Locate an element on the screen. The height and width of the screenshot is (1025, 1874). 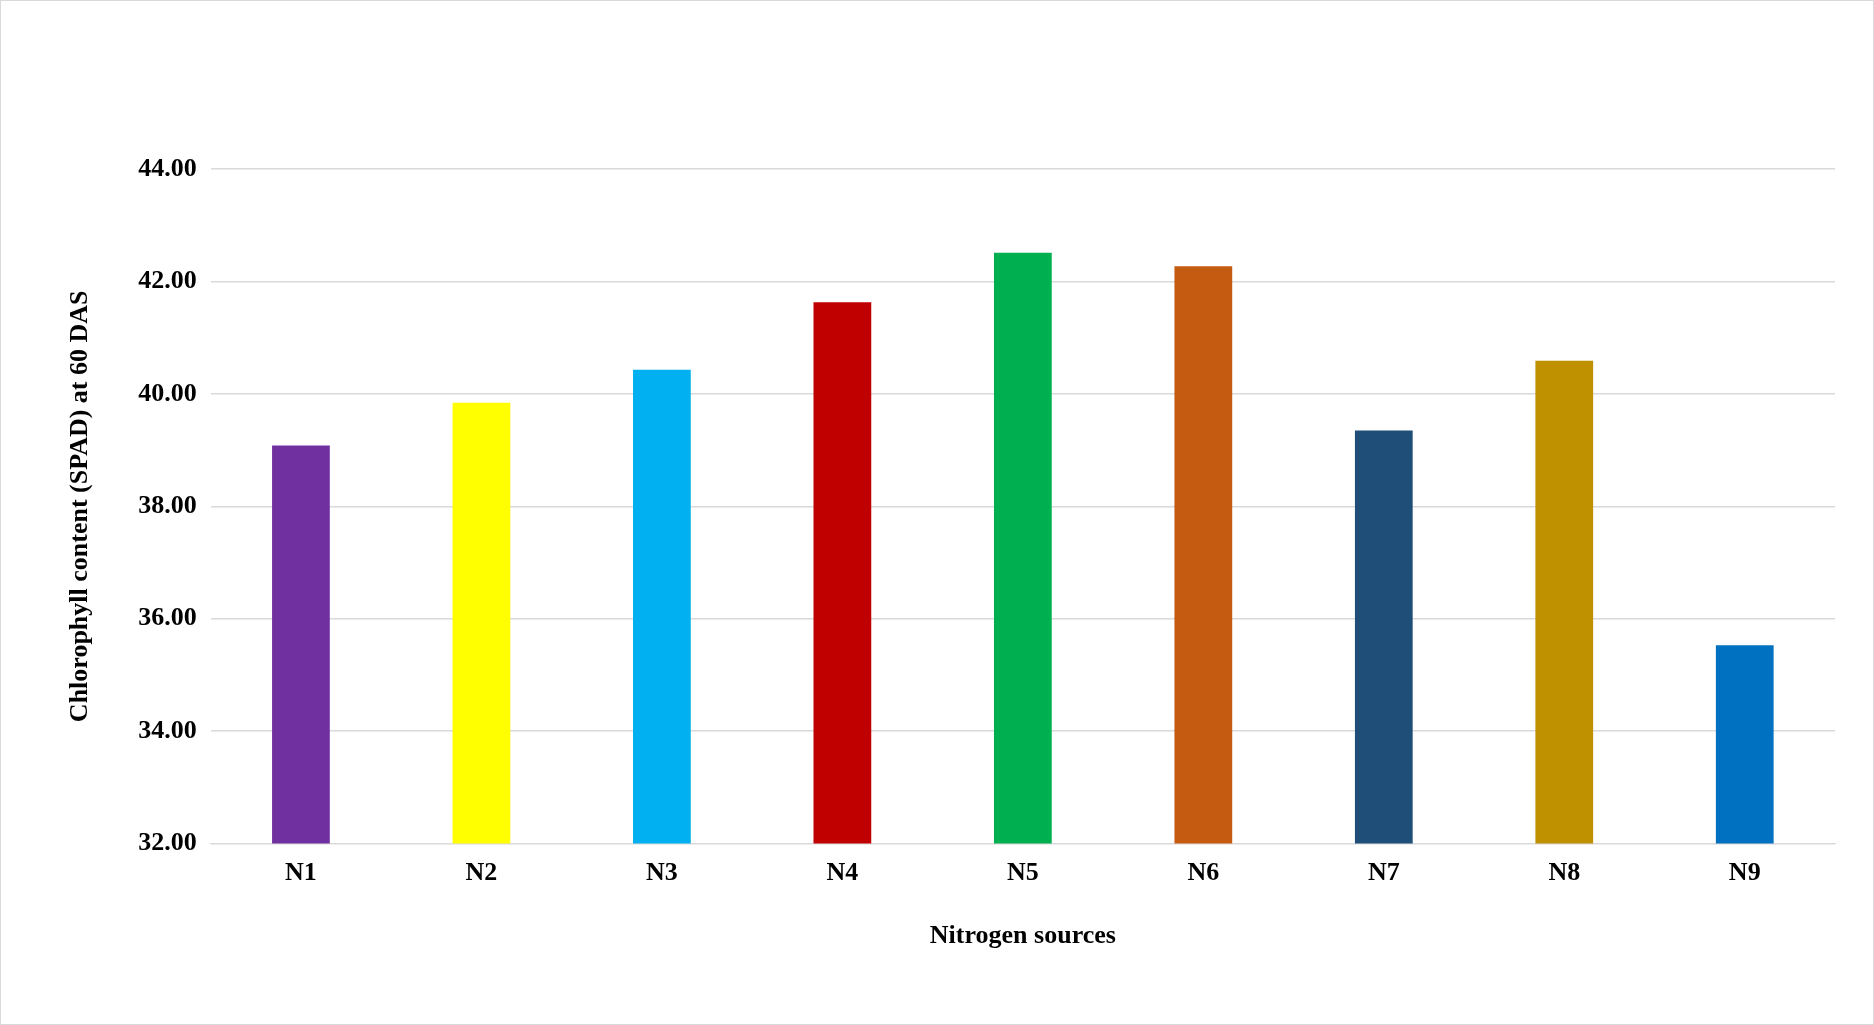
y-tick-label: 42.00 is located at coordinates (167, 280).